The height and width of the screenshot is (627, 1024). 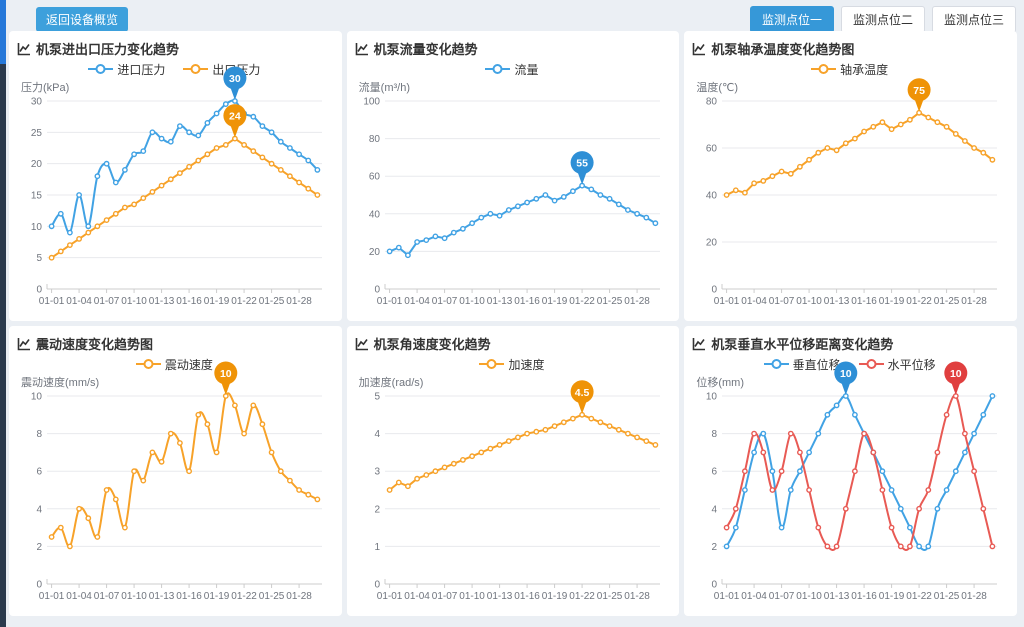 What do you see at coordinates (816, 364) in the screenshot?
I see `legend-label: 垂直位移` at bounding box center [816, 364].